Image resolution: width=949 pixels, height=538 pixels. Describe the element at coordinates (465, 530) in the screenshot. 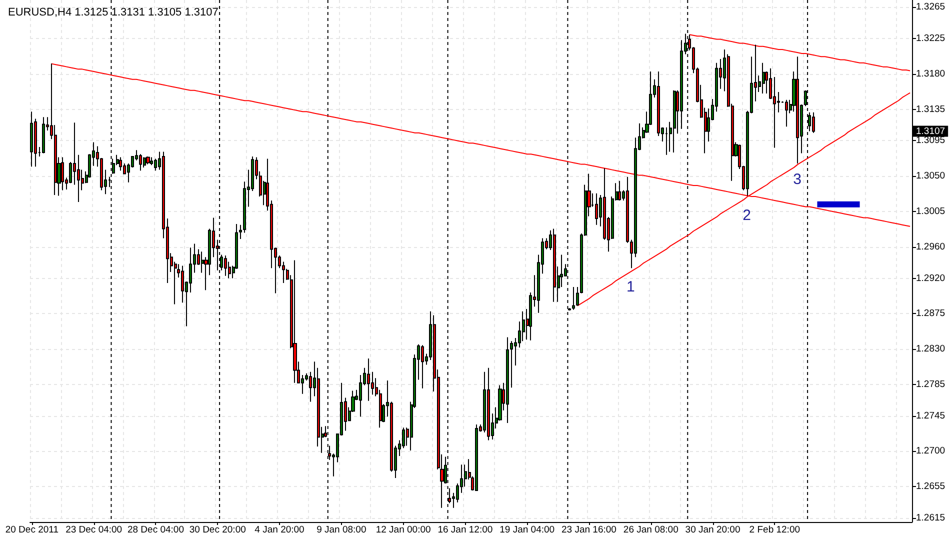

I see `x-tick-label: 16 Jan 12:00` at that location.